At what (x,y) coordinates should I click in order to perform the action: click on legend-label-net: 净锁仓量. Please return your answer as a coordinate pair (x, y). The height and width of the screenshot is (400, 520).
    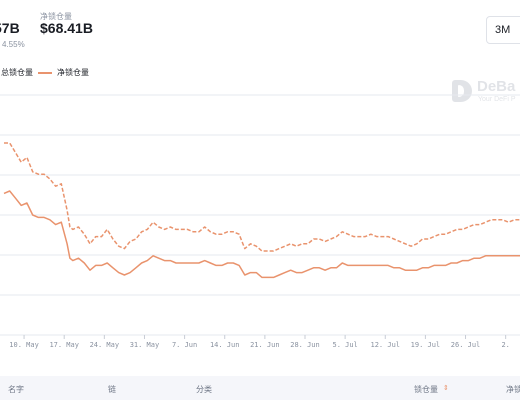
    Looking at the image, I should click on (73, 72).